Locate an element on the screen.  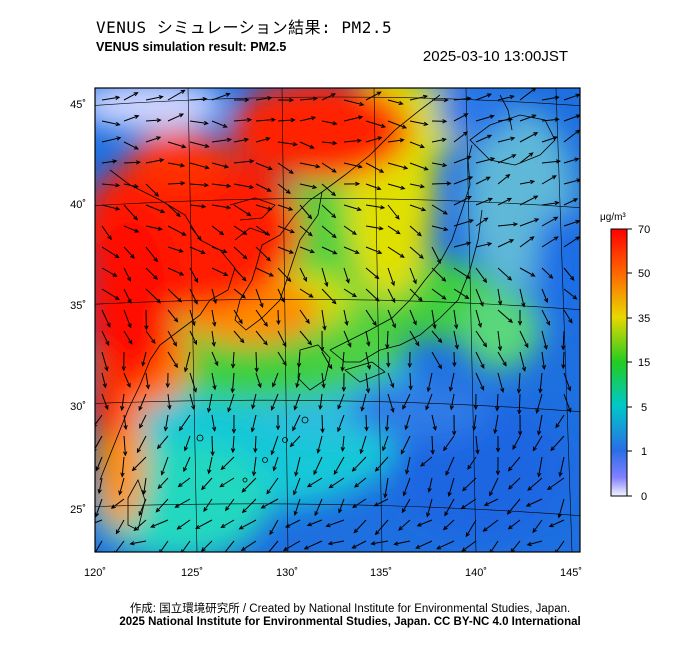
colorbar-tick-35: 35 is located at coordinates (644, 319).